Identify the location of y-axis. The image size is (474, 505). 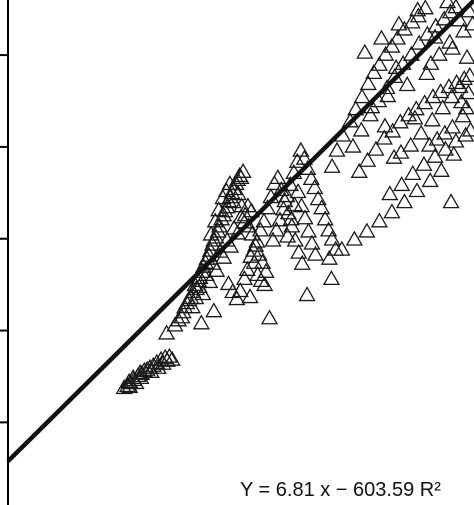
(4, 252).